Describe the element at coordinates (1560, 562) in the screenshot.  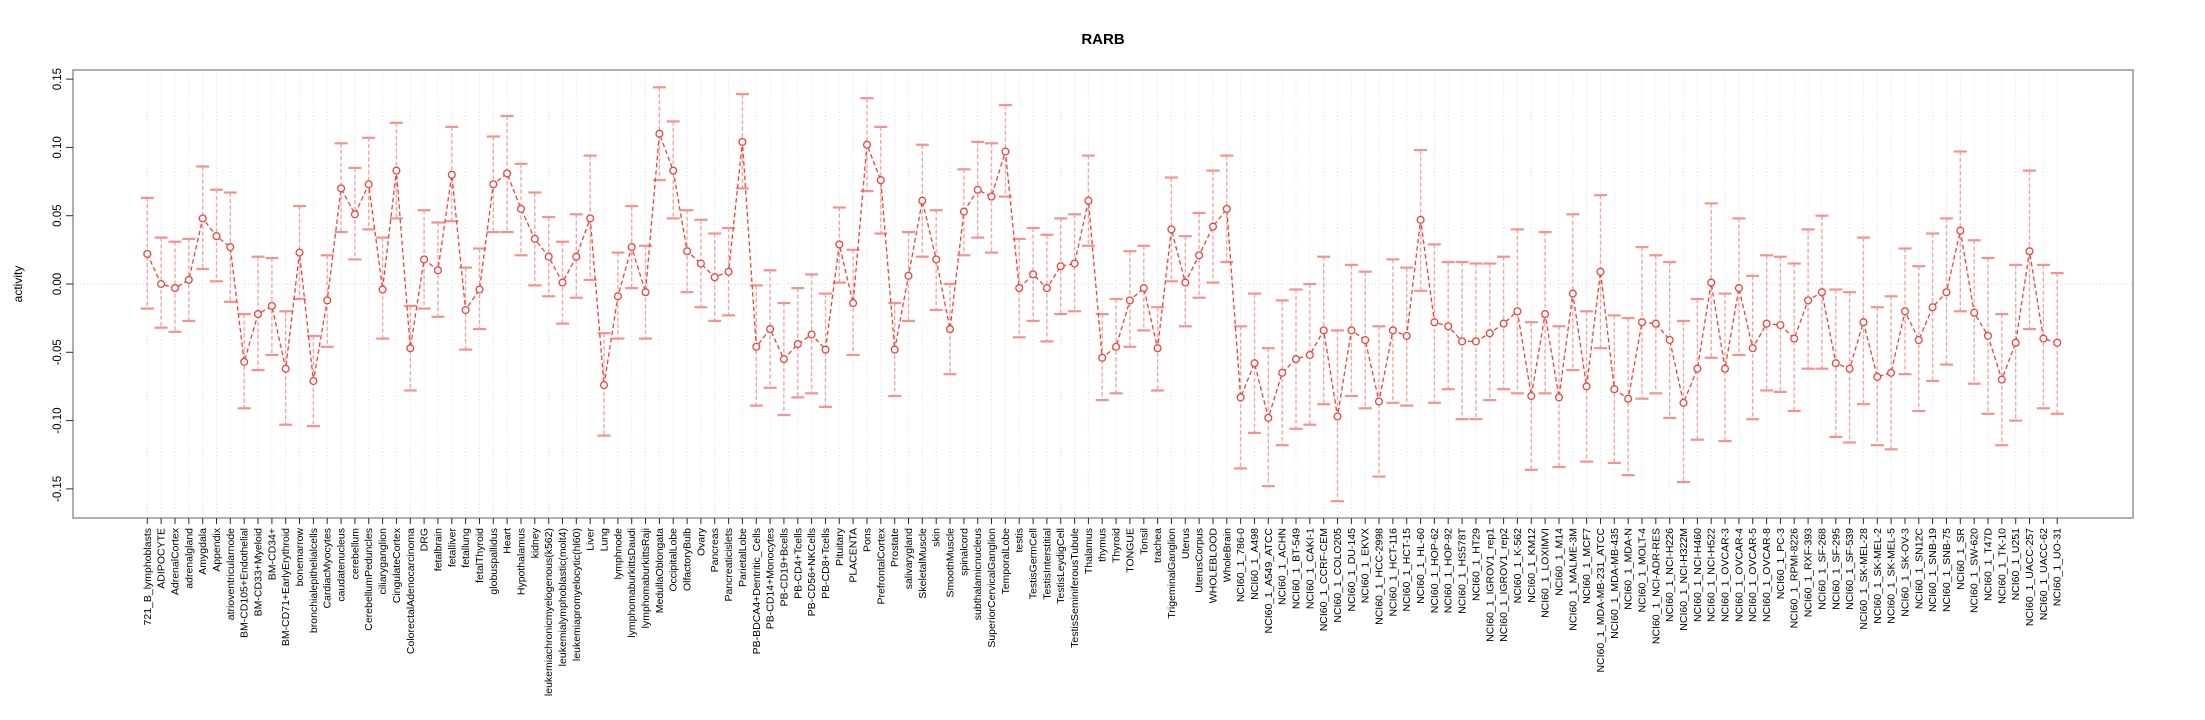
I see `svg-text: NCI60_1_M14` at that location.